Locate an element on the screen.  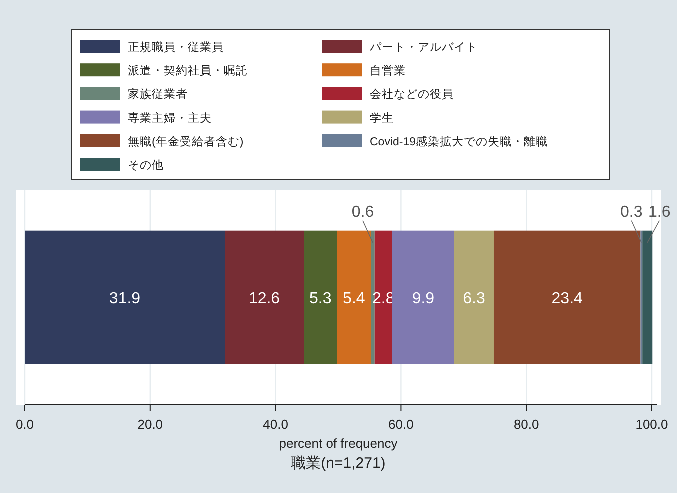
legend-label: Covid-19感染拡大での失職・離職 is located at coordinates (459, 141).